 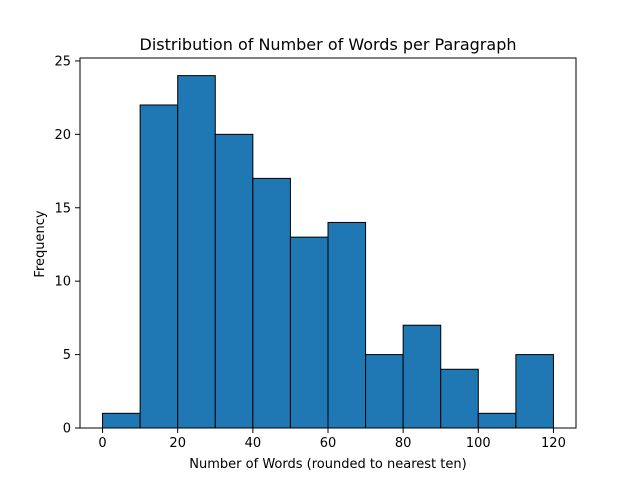 What do you see at coordinates (253, 443) in the screenshot?
I see `x-tick-label: 40` at bounding box center [253, 443].